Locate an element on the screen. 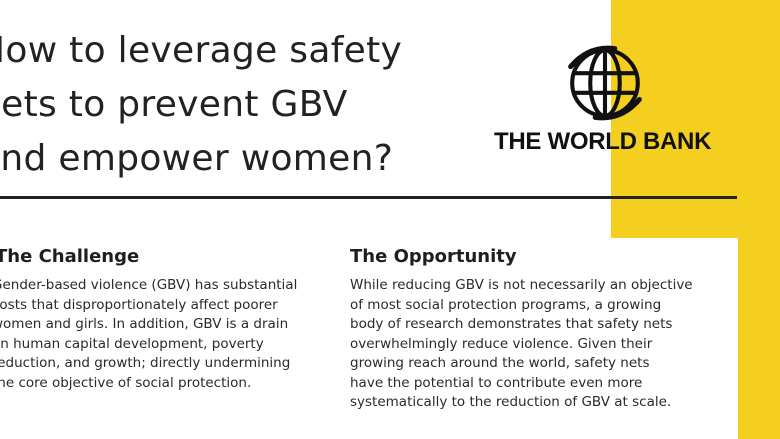  globe-icon is located at coordinates (605, 83).